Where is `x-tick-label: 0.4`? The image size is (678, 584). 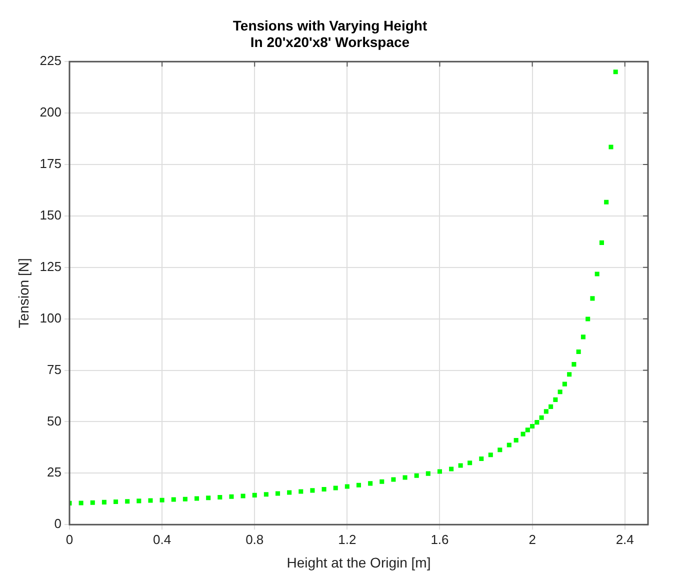
x-tick-label: 0.4 is located at coordinates (162, 539).